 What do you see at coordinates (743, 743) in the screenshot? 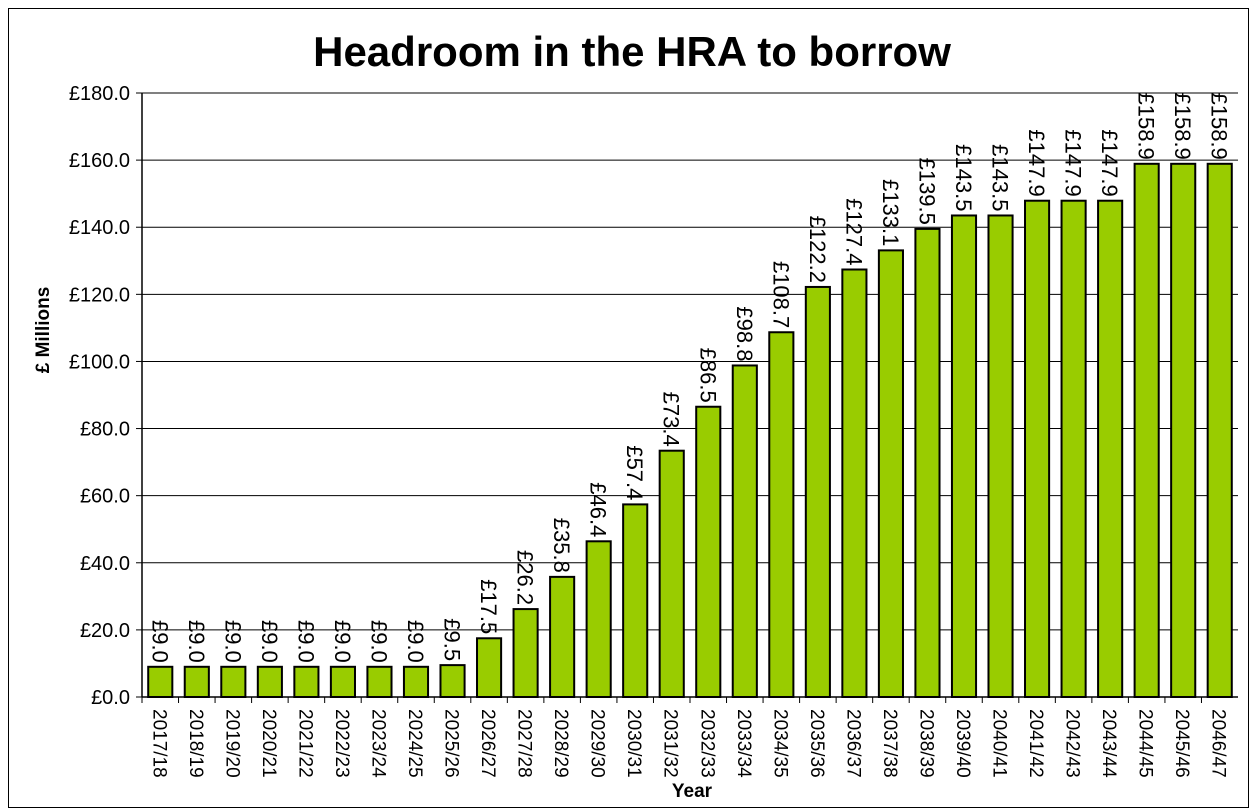
I see `x-tick-label: 2033/34` at bounding box center [743, 743].